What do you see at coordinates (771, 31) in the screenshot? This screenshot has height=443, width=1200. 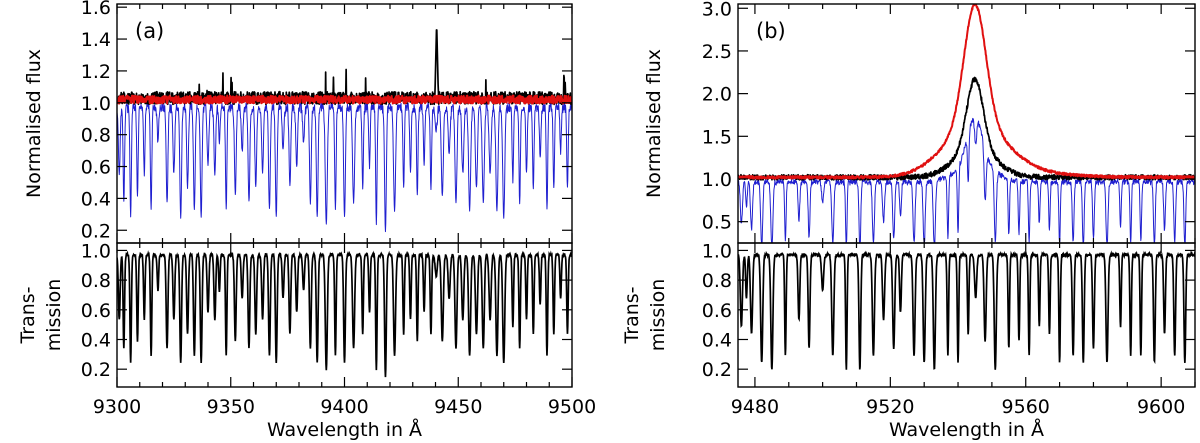 I see `panel-label: (b)` at bounding box center [771, 31].